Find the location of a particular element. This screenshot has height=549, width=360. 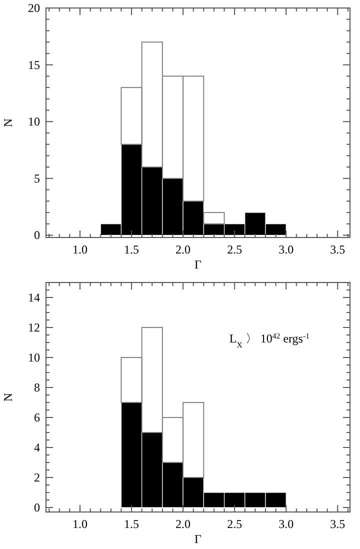

y-tick-label: 12 is located at coordinates (34, 327).